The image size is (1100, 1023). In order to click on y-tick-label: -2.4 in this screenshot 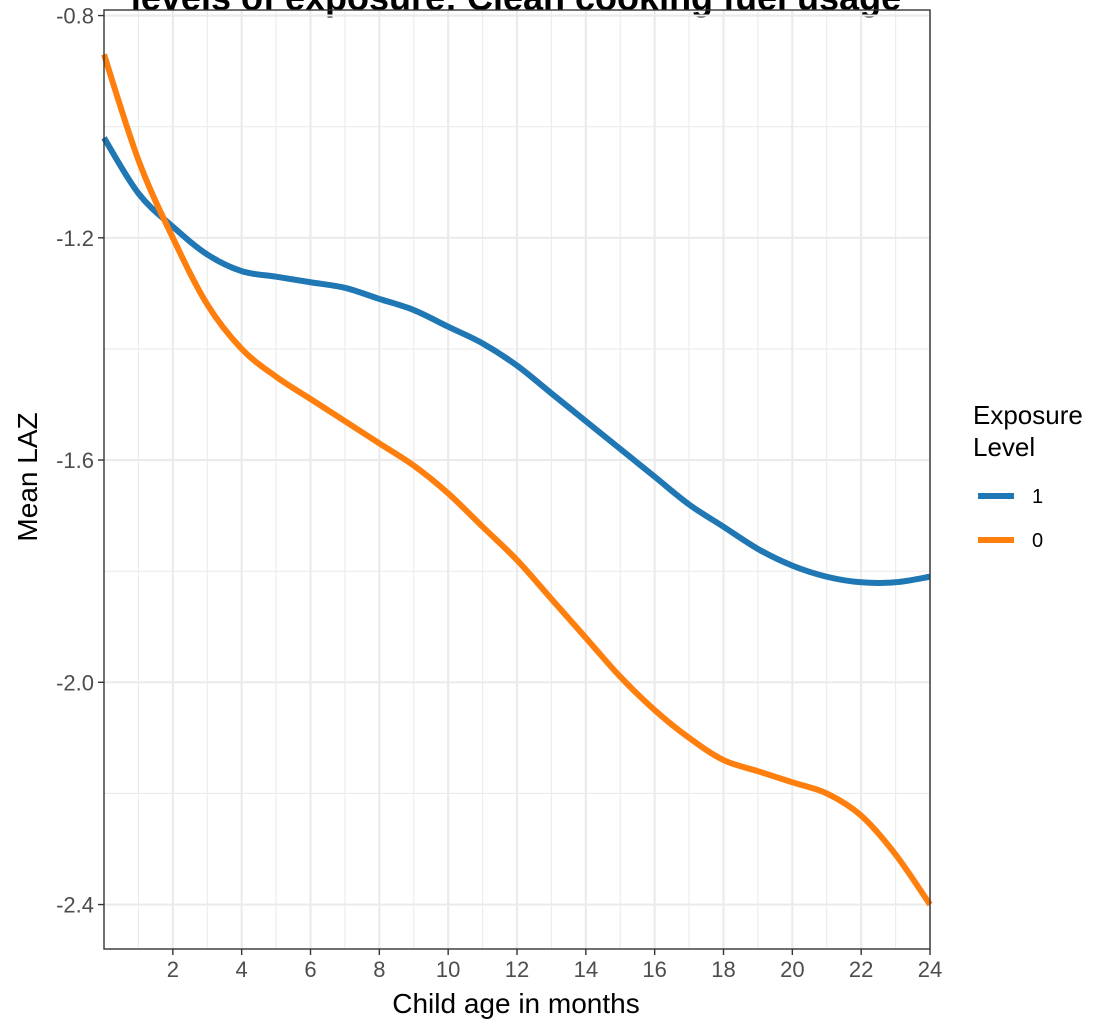, I will do `click(75, 905)`.